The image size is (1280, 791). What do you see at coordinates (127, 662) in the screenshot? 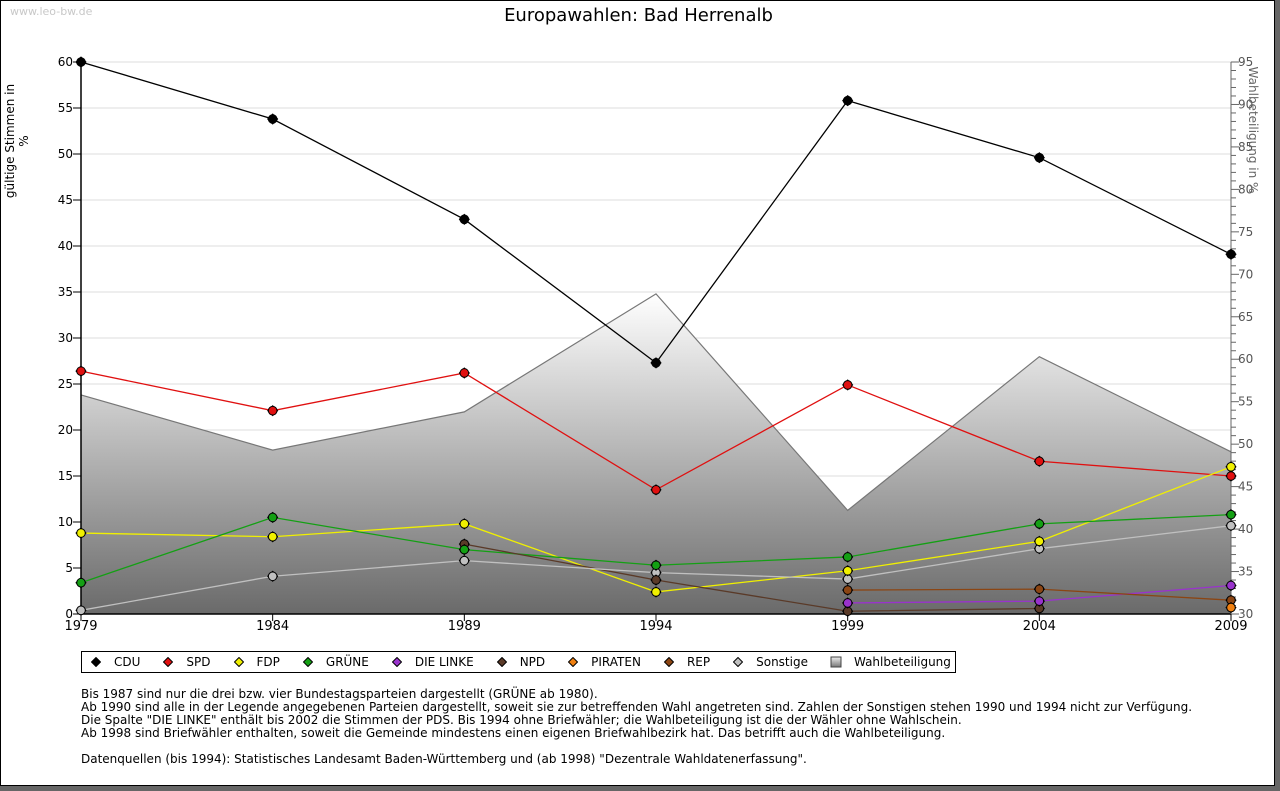
I see `legend-label: CDU` at bounding box center [127, 662].